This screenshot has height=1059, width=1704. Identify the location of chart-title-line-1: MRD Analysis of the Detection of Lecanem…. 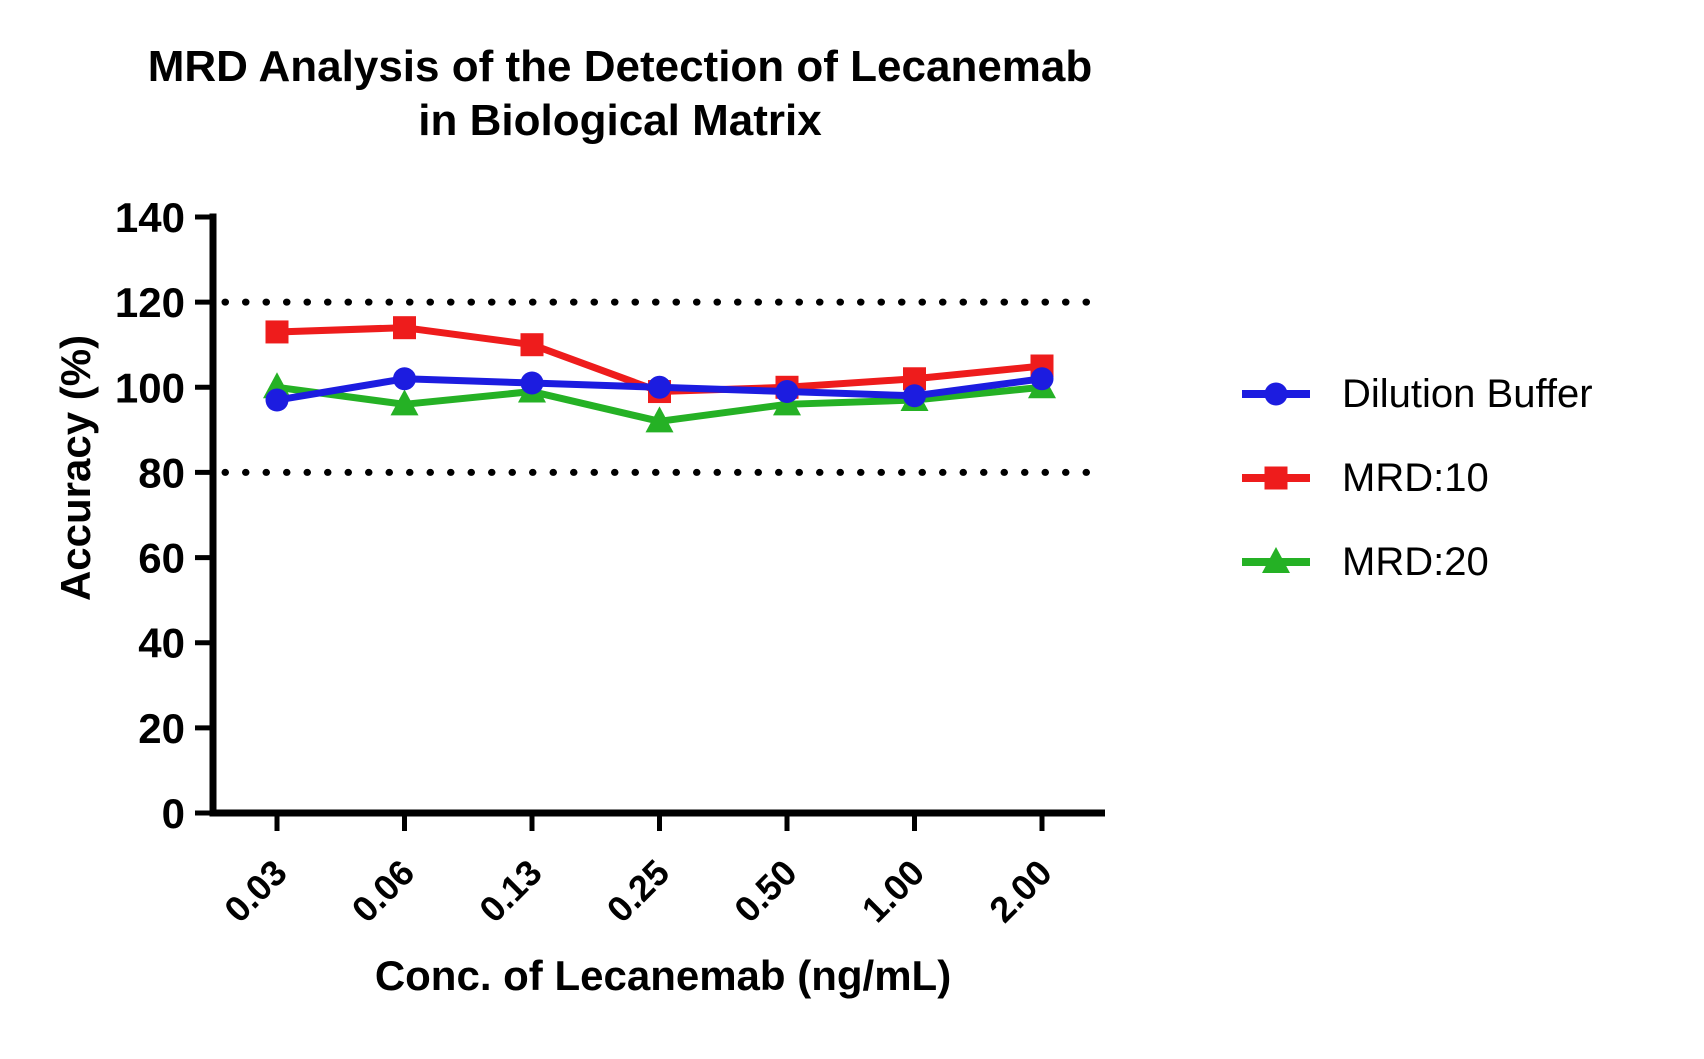
(620, 66).